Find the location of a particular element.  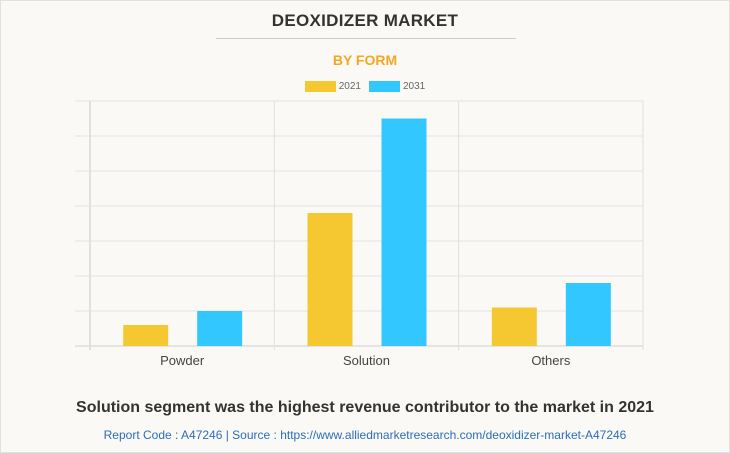

legend-item-2031: 2031 is located at coordinates (397, 86).